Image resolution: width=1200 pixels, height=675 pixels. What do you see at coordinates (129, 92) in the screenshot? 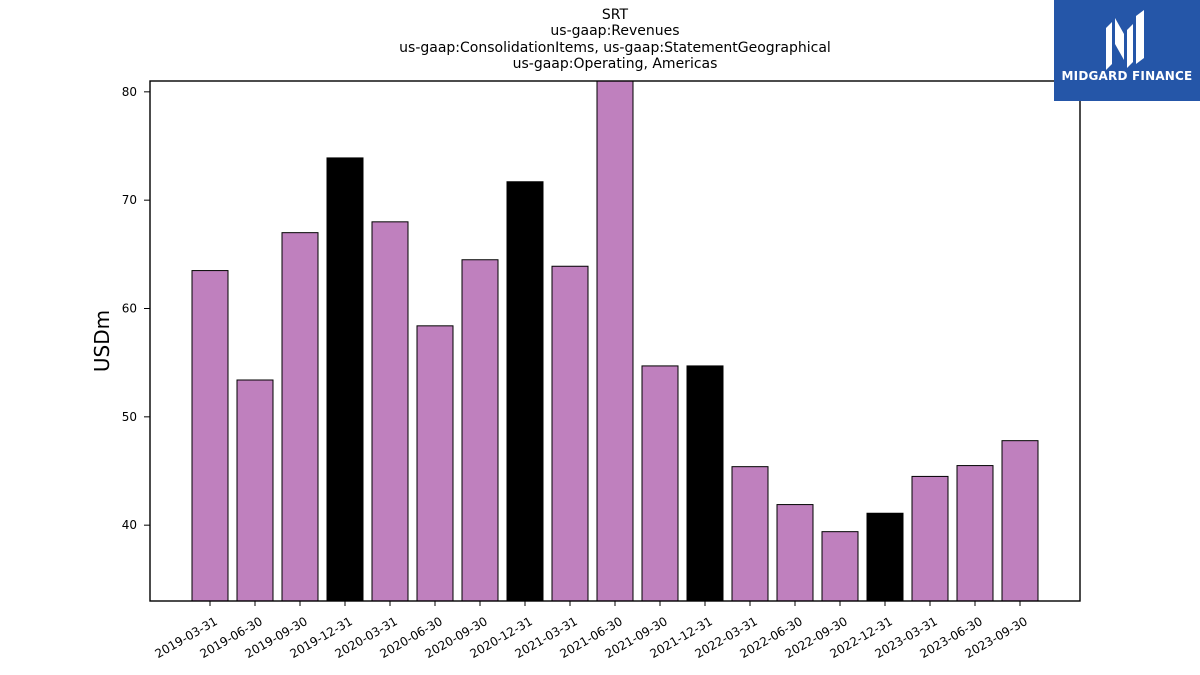
I see `y-tick-label: 80` at bounding box center [129, 92].